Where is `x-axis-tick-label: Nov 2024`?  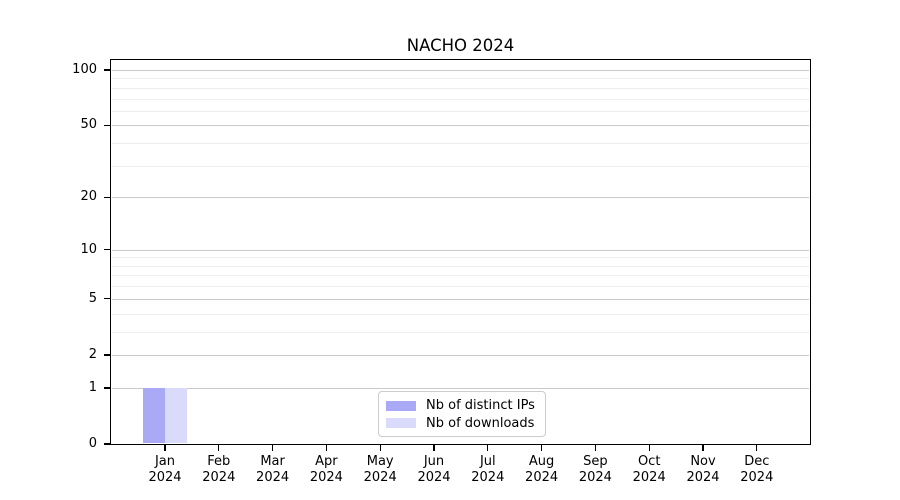 x-axis-tick-label: Nov 2024 is located at coordinates (703, 469).